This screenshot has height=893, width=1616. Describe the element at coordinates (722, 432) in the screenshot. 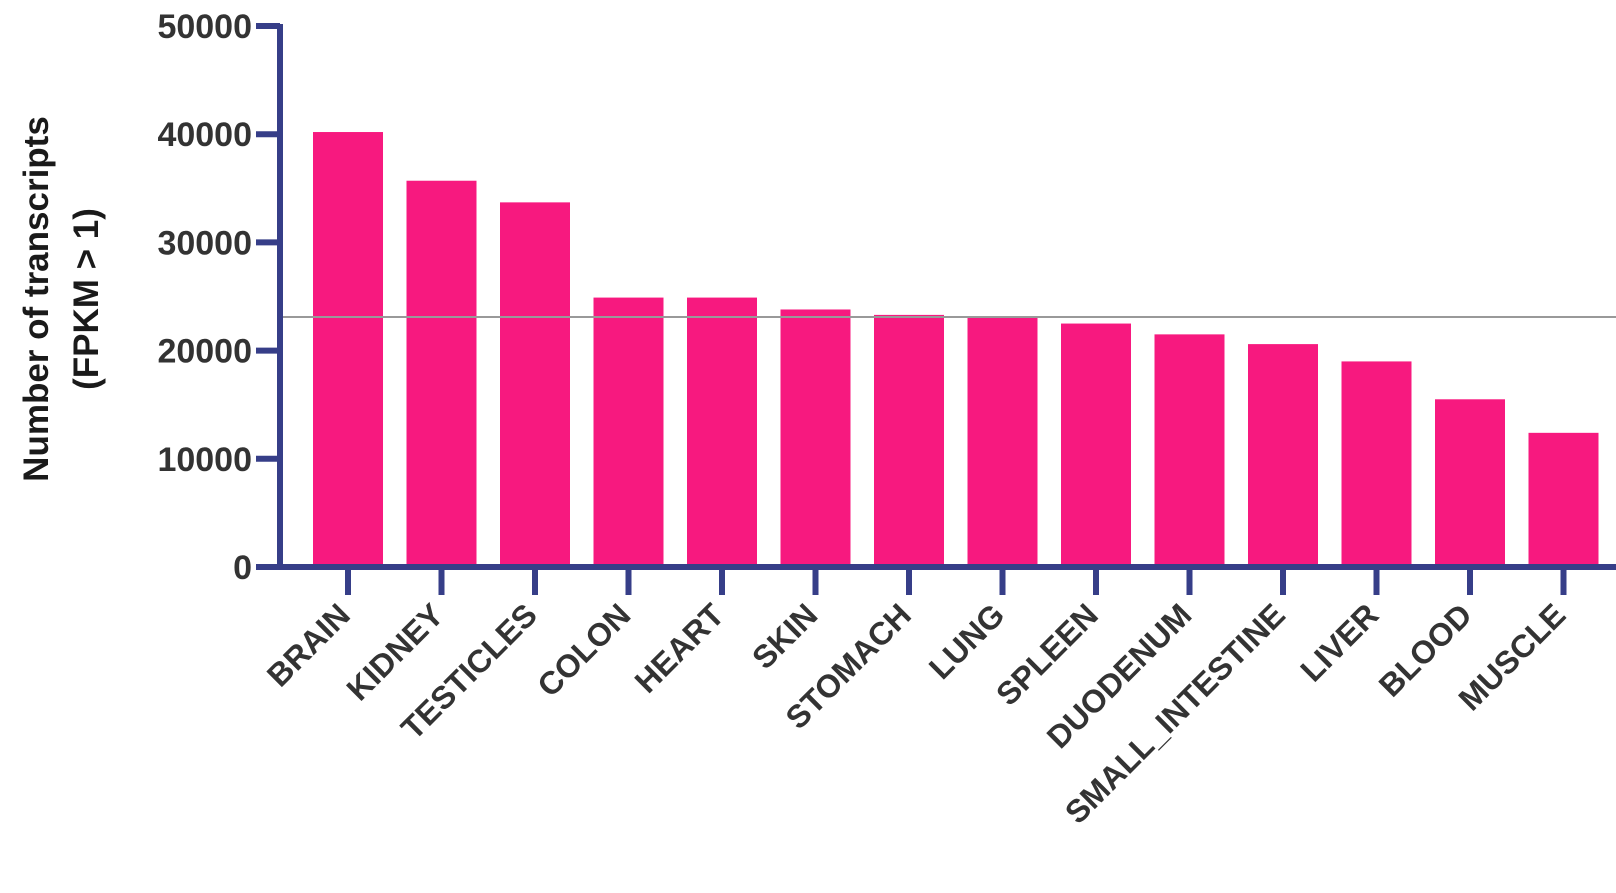

I see `bar-heart` at that location.